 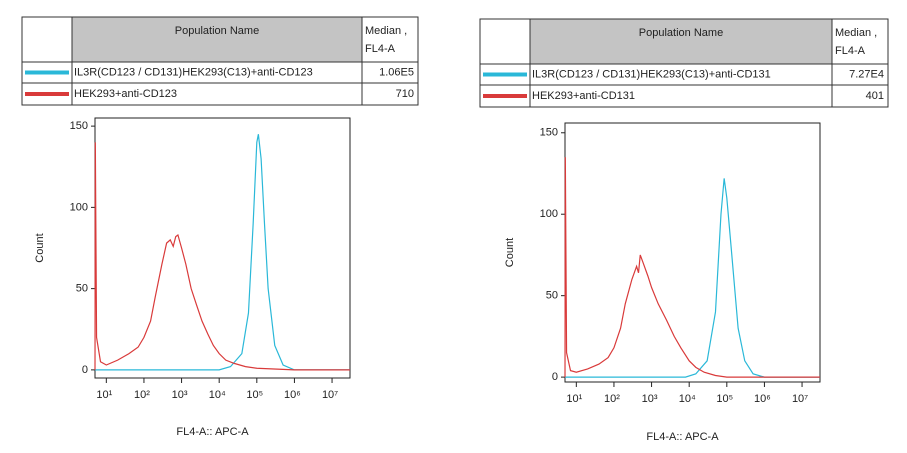 What do you see at coordinates (405, 94) in the screenshot?
I see `median-label: 710` at bounding box center [405, 94].